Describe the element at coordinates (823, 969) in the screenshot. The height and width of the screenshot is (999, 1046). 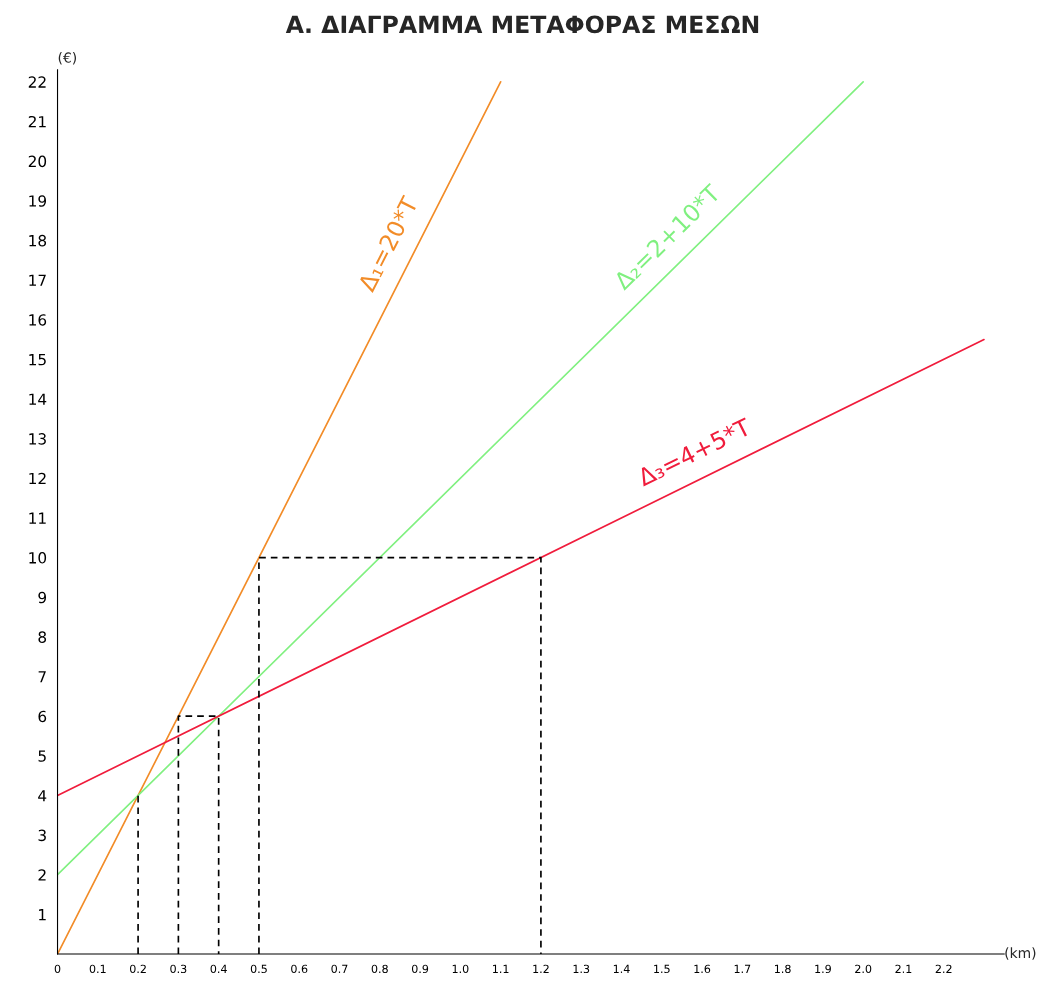
I see `x-tick-label: 1.9` at that location.